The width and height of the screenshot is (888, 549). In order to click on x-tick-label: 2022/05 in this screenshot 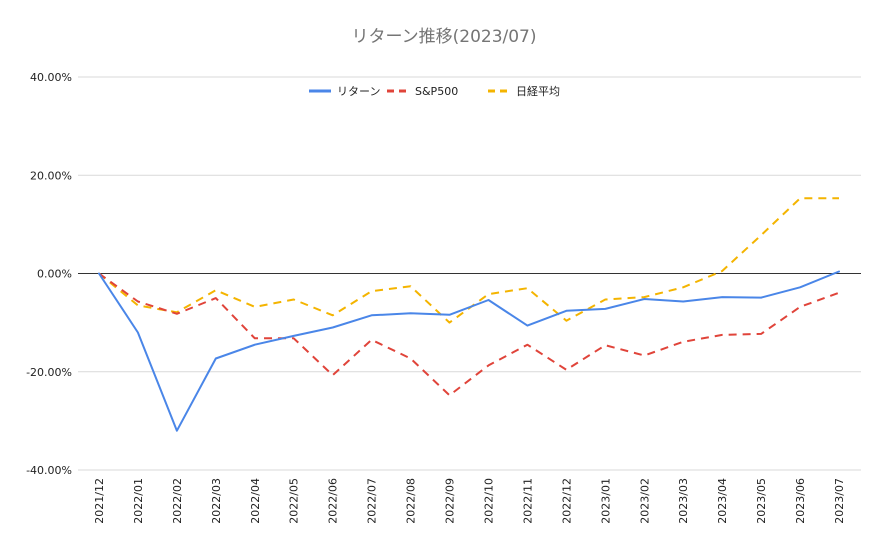, I will do `click(294, 501)`.